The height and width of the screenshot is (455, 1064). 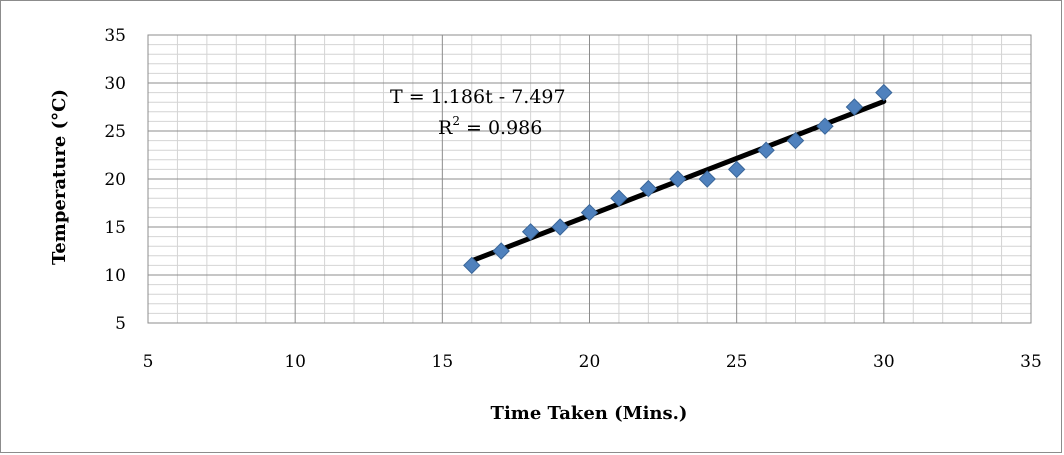 What do you see at coordinates (148, 362) in the screenshot?
I see `x-tick-label: 5` at bounding box center [148, 362].